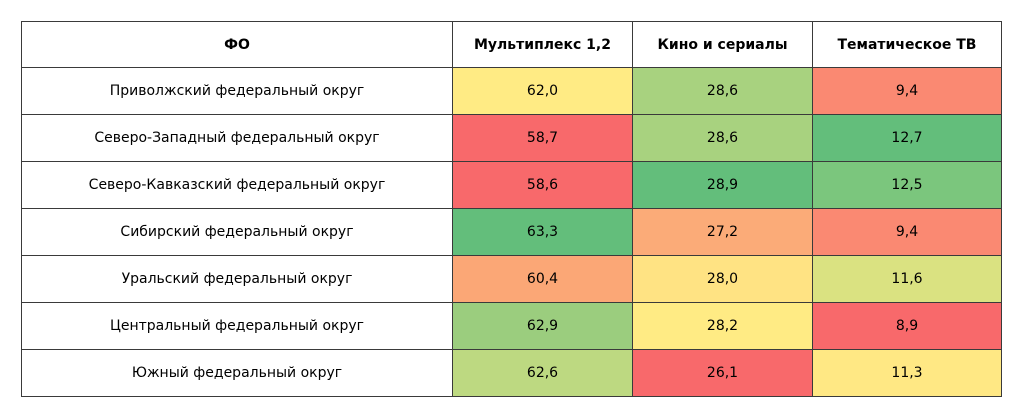  What do you see at coordinates (542, 232) in the screenshot?
I see `value-cell: 63,3` at bounding box center [542, 232].